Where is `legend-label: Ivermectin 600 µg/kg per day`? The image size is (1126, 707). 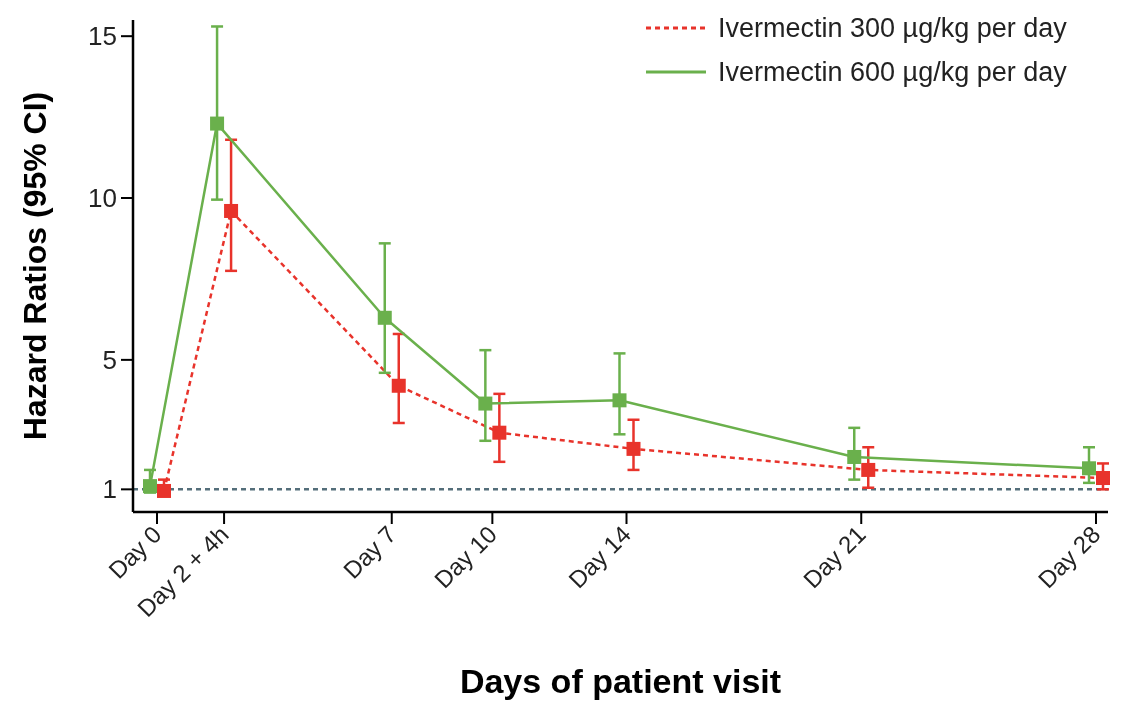 legend-label: Ivermectin 600 µg/kg per day is located at coordinates (893, 72).